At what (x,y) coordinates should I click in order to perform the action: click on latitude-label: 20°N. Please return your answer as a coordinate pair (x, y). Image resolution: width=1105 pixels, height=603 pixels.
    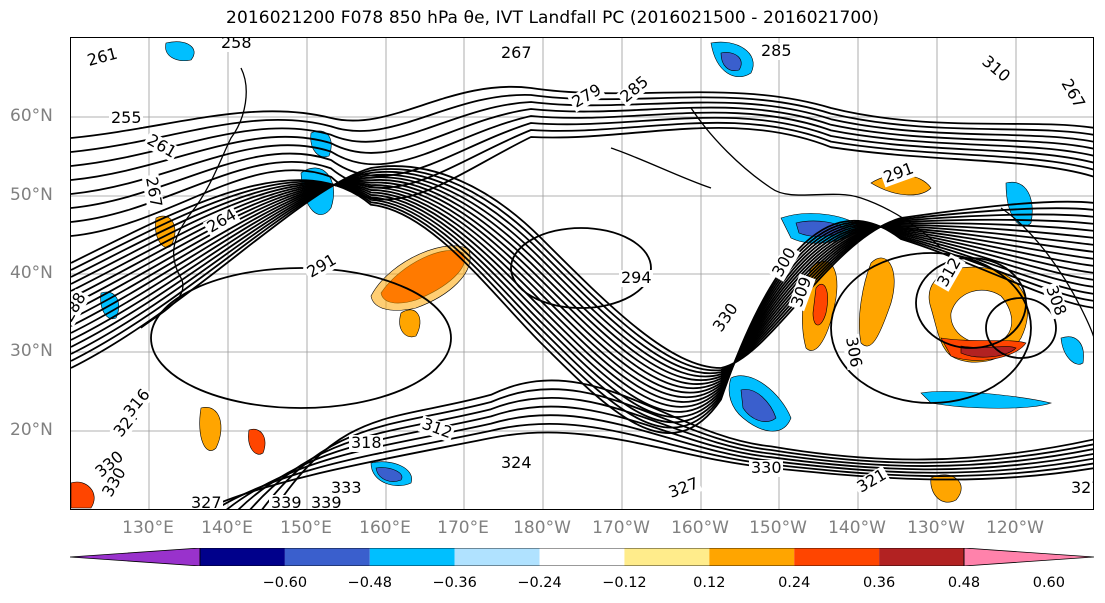
    Looking at the image, I should click on (31, 430).